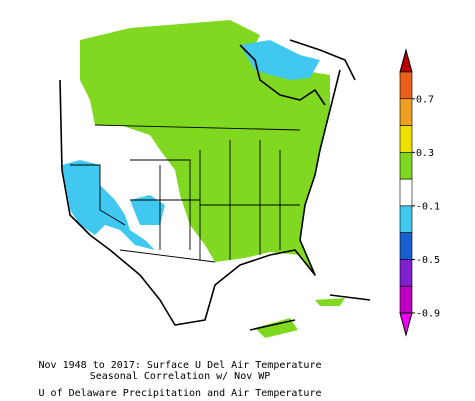 The image size is (475, 401). What do you see at coordinates (428, 314) in the screenshot?
I see `colorbar-label: -0.9` at bounding box center [428, 314].